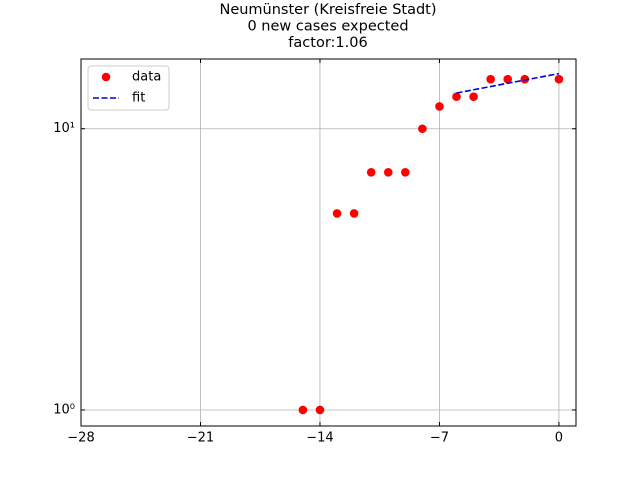 The height and width of the screenshot is (480, 640). What do you see at coordinates (106, 77) in the screenshot?
I see `legend-swatch` at bounding box center [106, 77].